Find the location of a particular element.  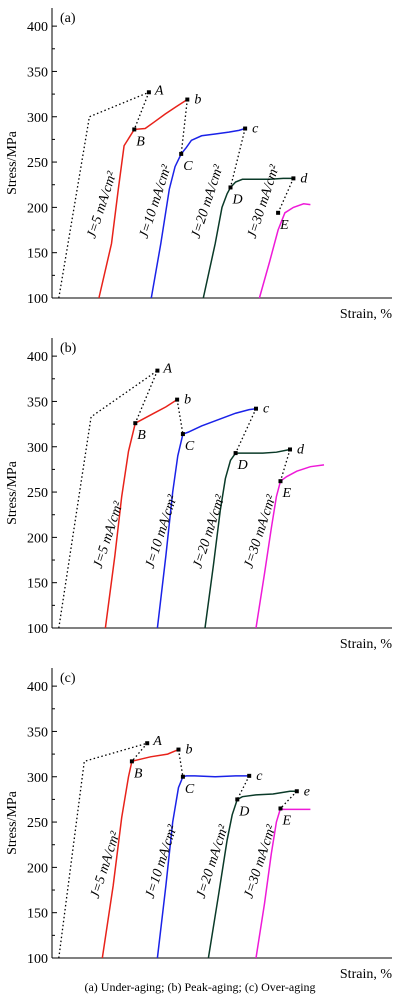

series-line-J5 is located at coordinates (143, 198).